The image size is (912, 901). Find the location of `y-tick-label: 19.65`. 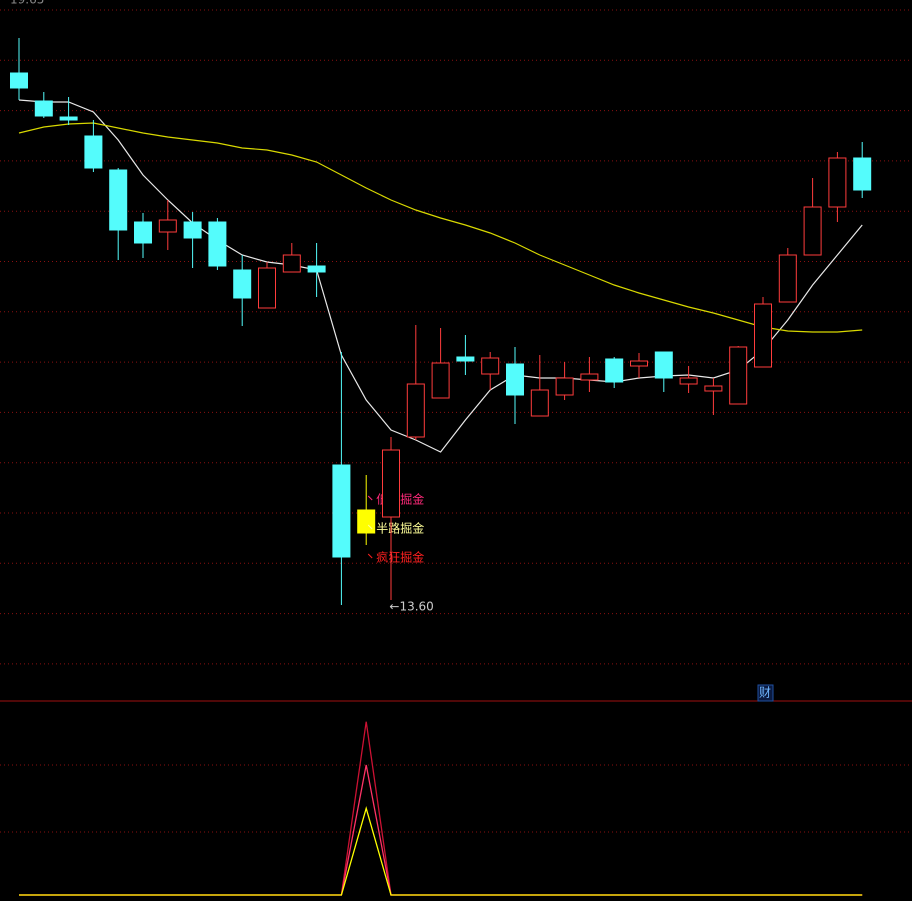

y-tick-label: 19.65 is located at coordinates (27, 3).